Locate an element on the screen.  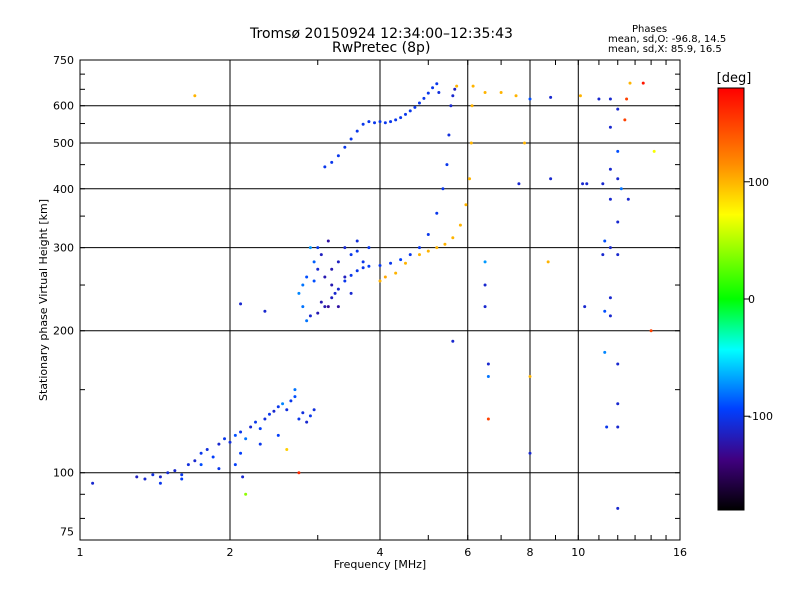
phases-title: Phases is located at coordinates (650, 29).